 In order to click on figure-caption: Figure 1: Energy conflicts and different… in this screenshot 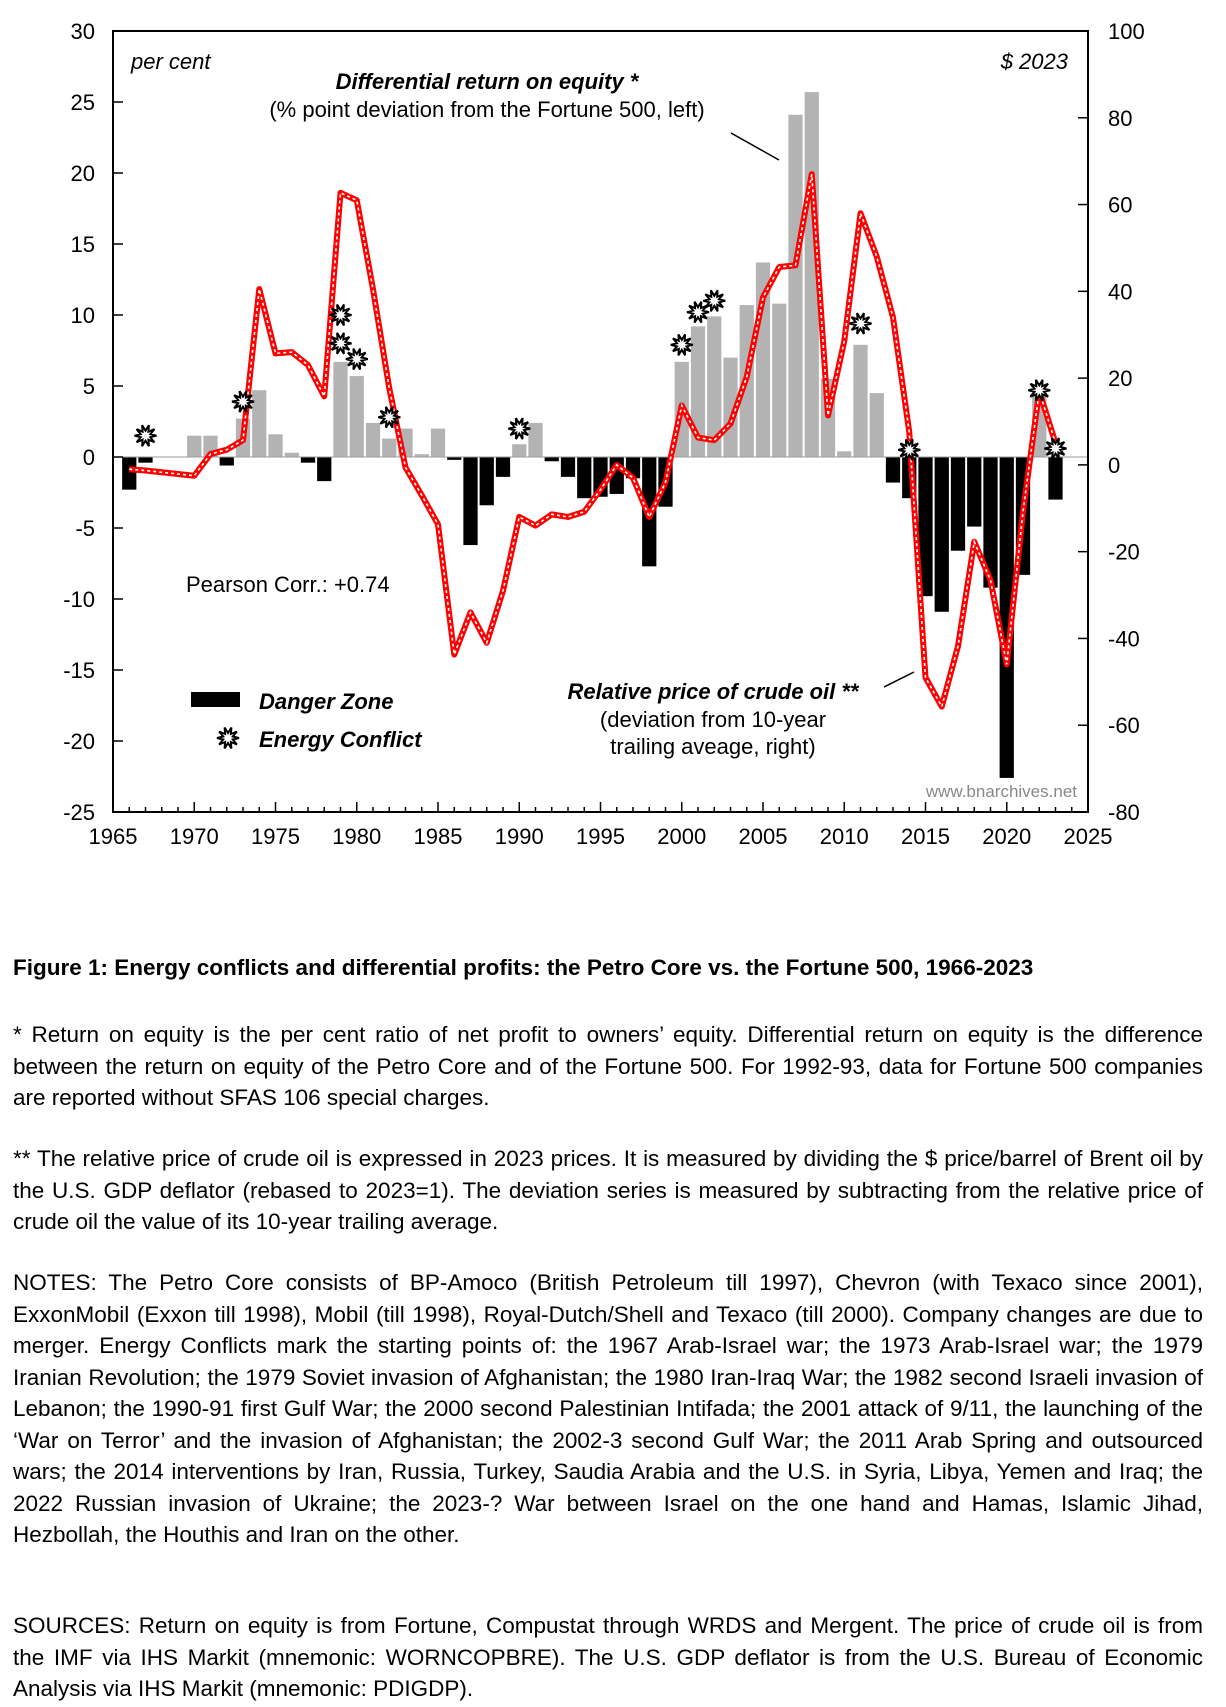, I will do `click(523, 967)`.